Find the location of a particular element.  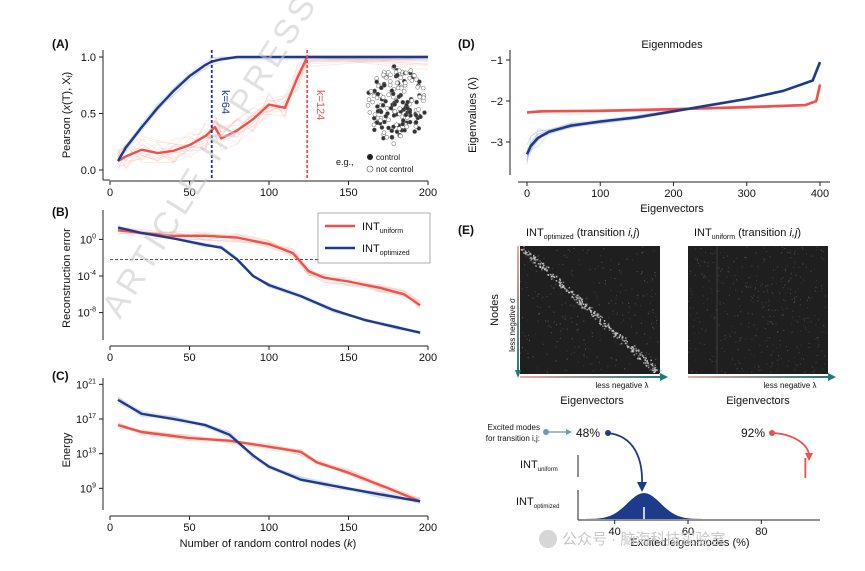

legend-label-uniform: INTuniform is located at coordinates (382, 228).